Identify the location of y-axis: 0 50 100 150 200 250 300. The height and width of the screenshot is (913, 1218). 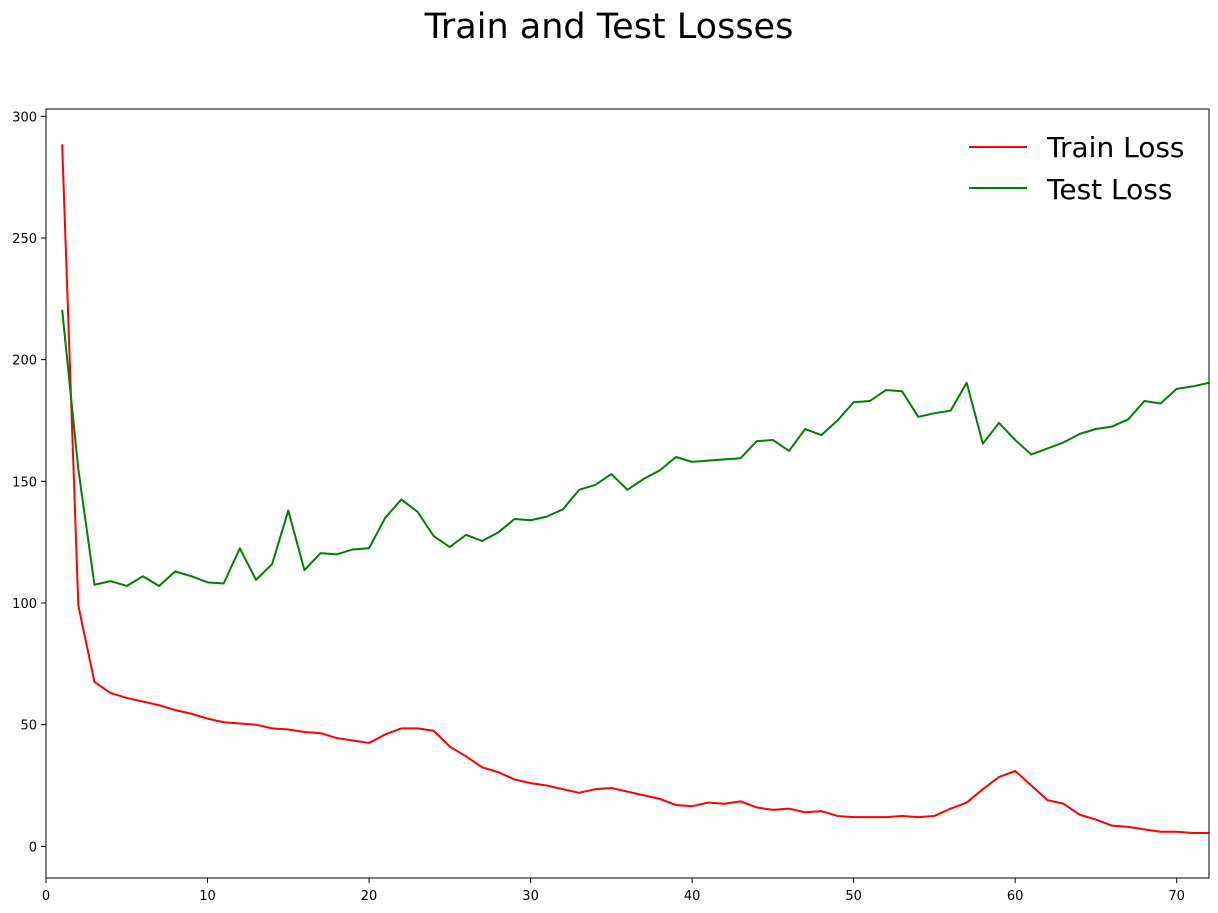
(29, 482).